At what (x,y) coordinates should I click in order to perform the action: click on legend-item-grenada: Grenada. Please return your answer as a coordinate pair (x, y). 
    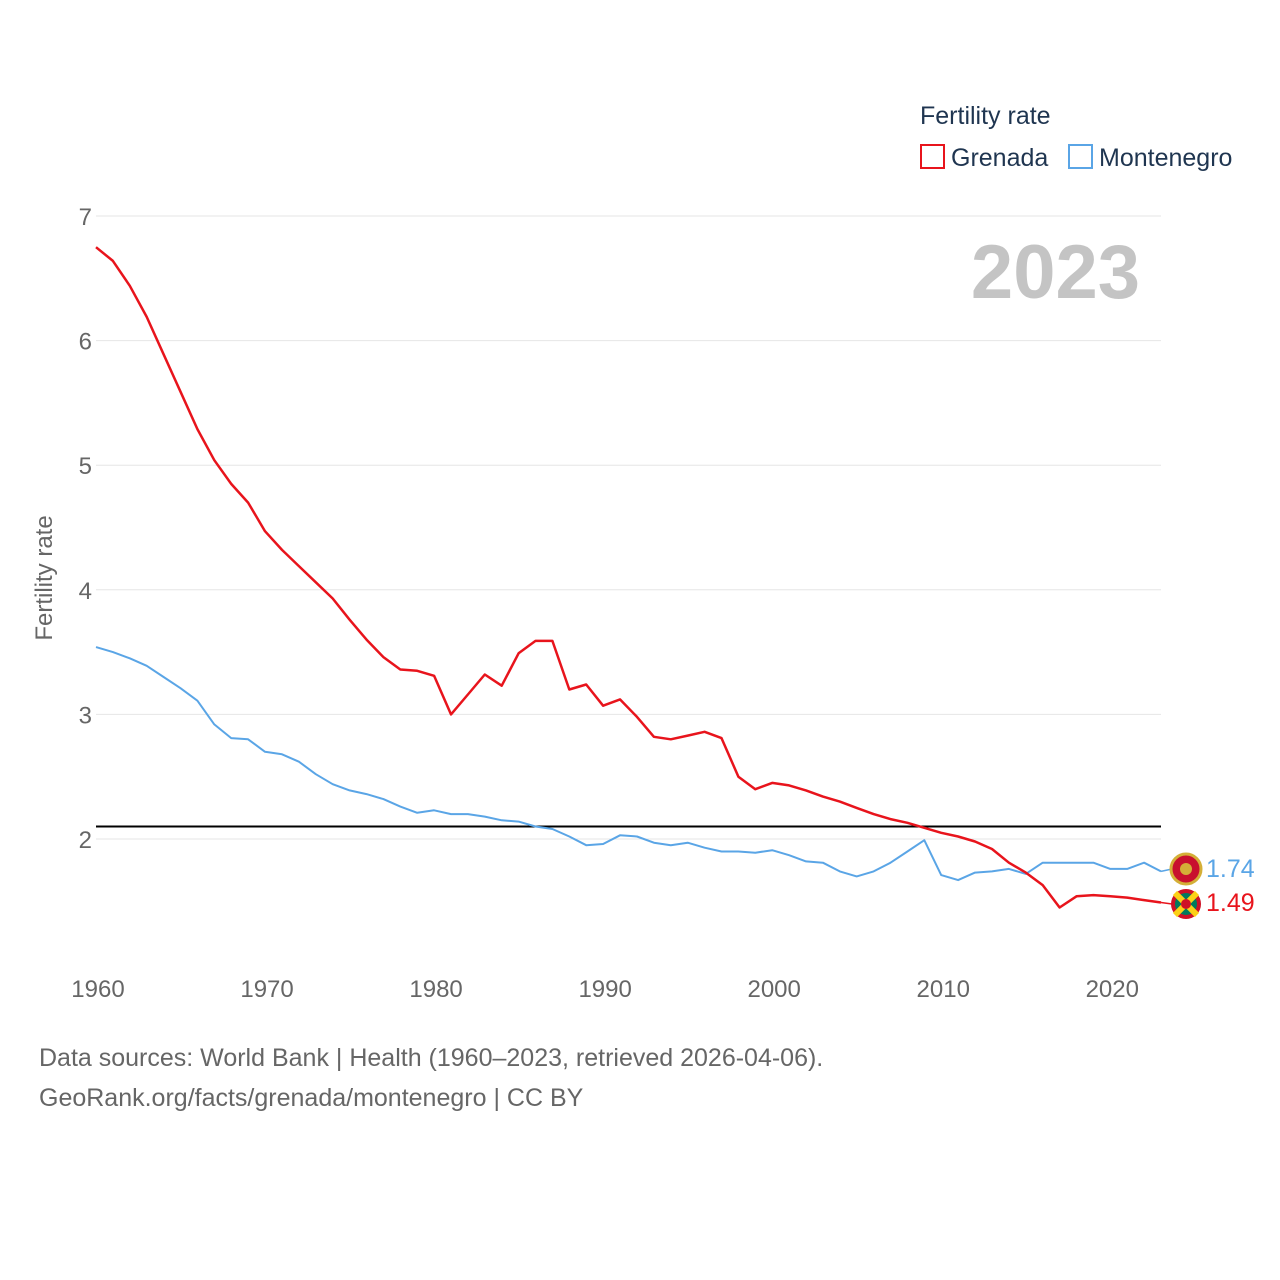
    Looking at the image, I should click on (984, 158).